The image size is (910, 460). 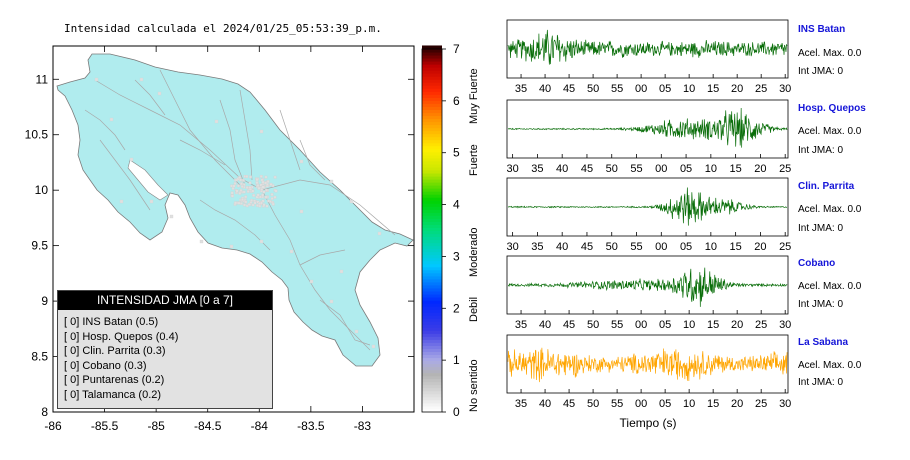 I want to click on colorbar-tick-label: 2, so click(x=456, y=308).